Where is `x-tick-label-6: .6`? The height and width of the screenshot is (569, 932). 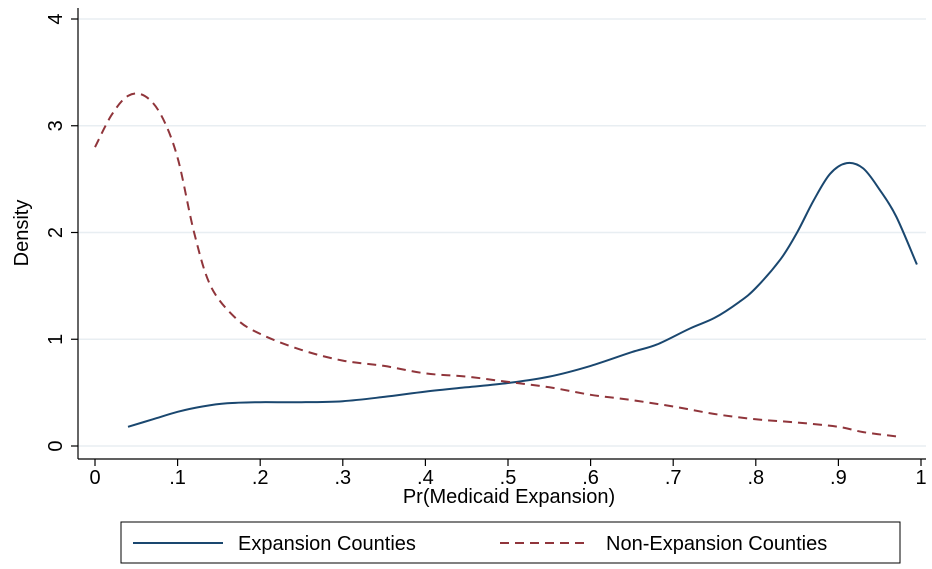
x-tick-label-6: .6 is located at coordinates (590, 478).